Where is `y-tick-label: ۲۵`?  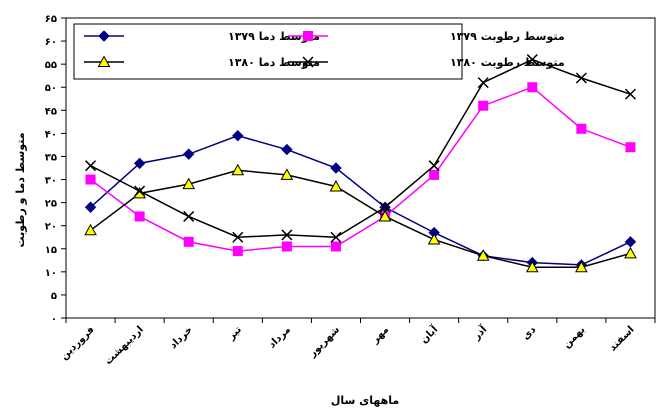
y-tick-label: ۲۵ is located at coordinates (51, 204).